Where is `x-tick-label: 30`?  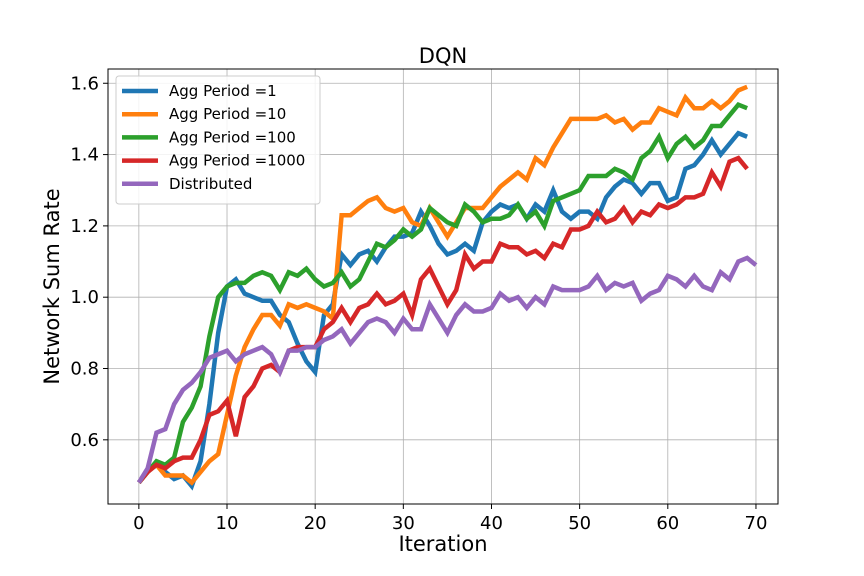 x-tick-label: 30 is located at coordinates (403, 523).